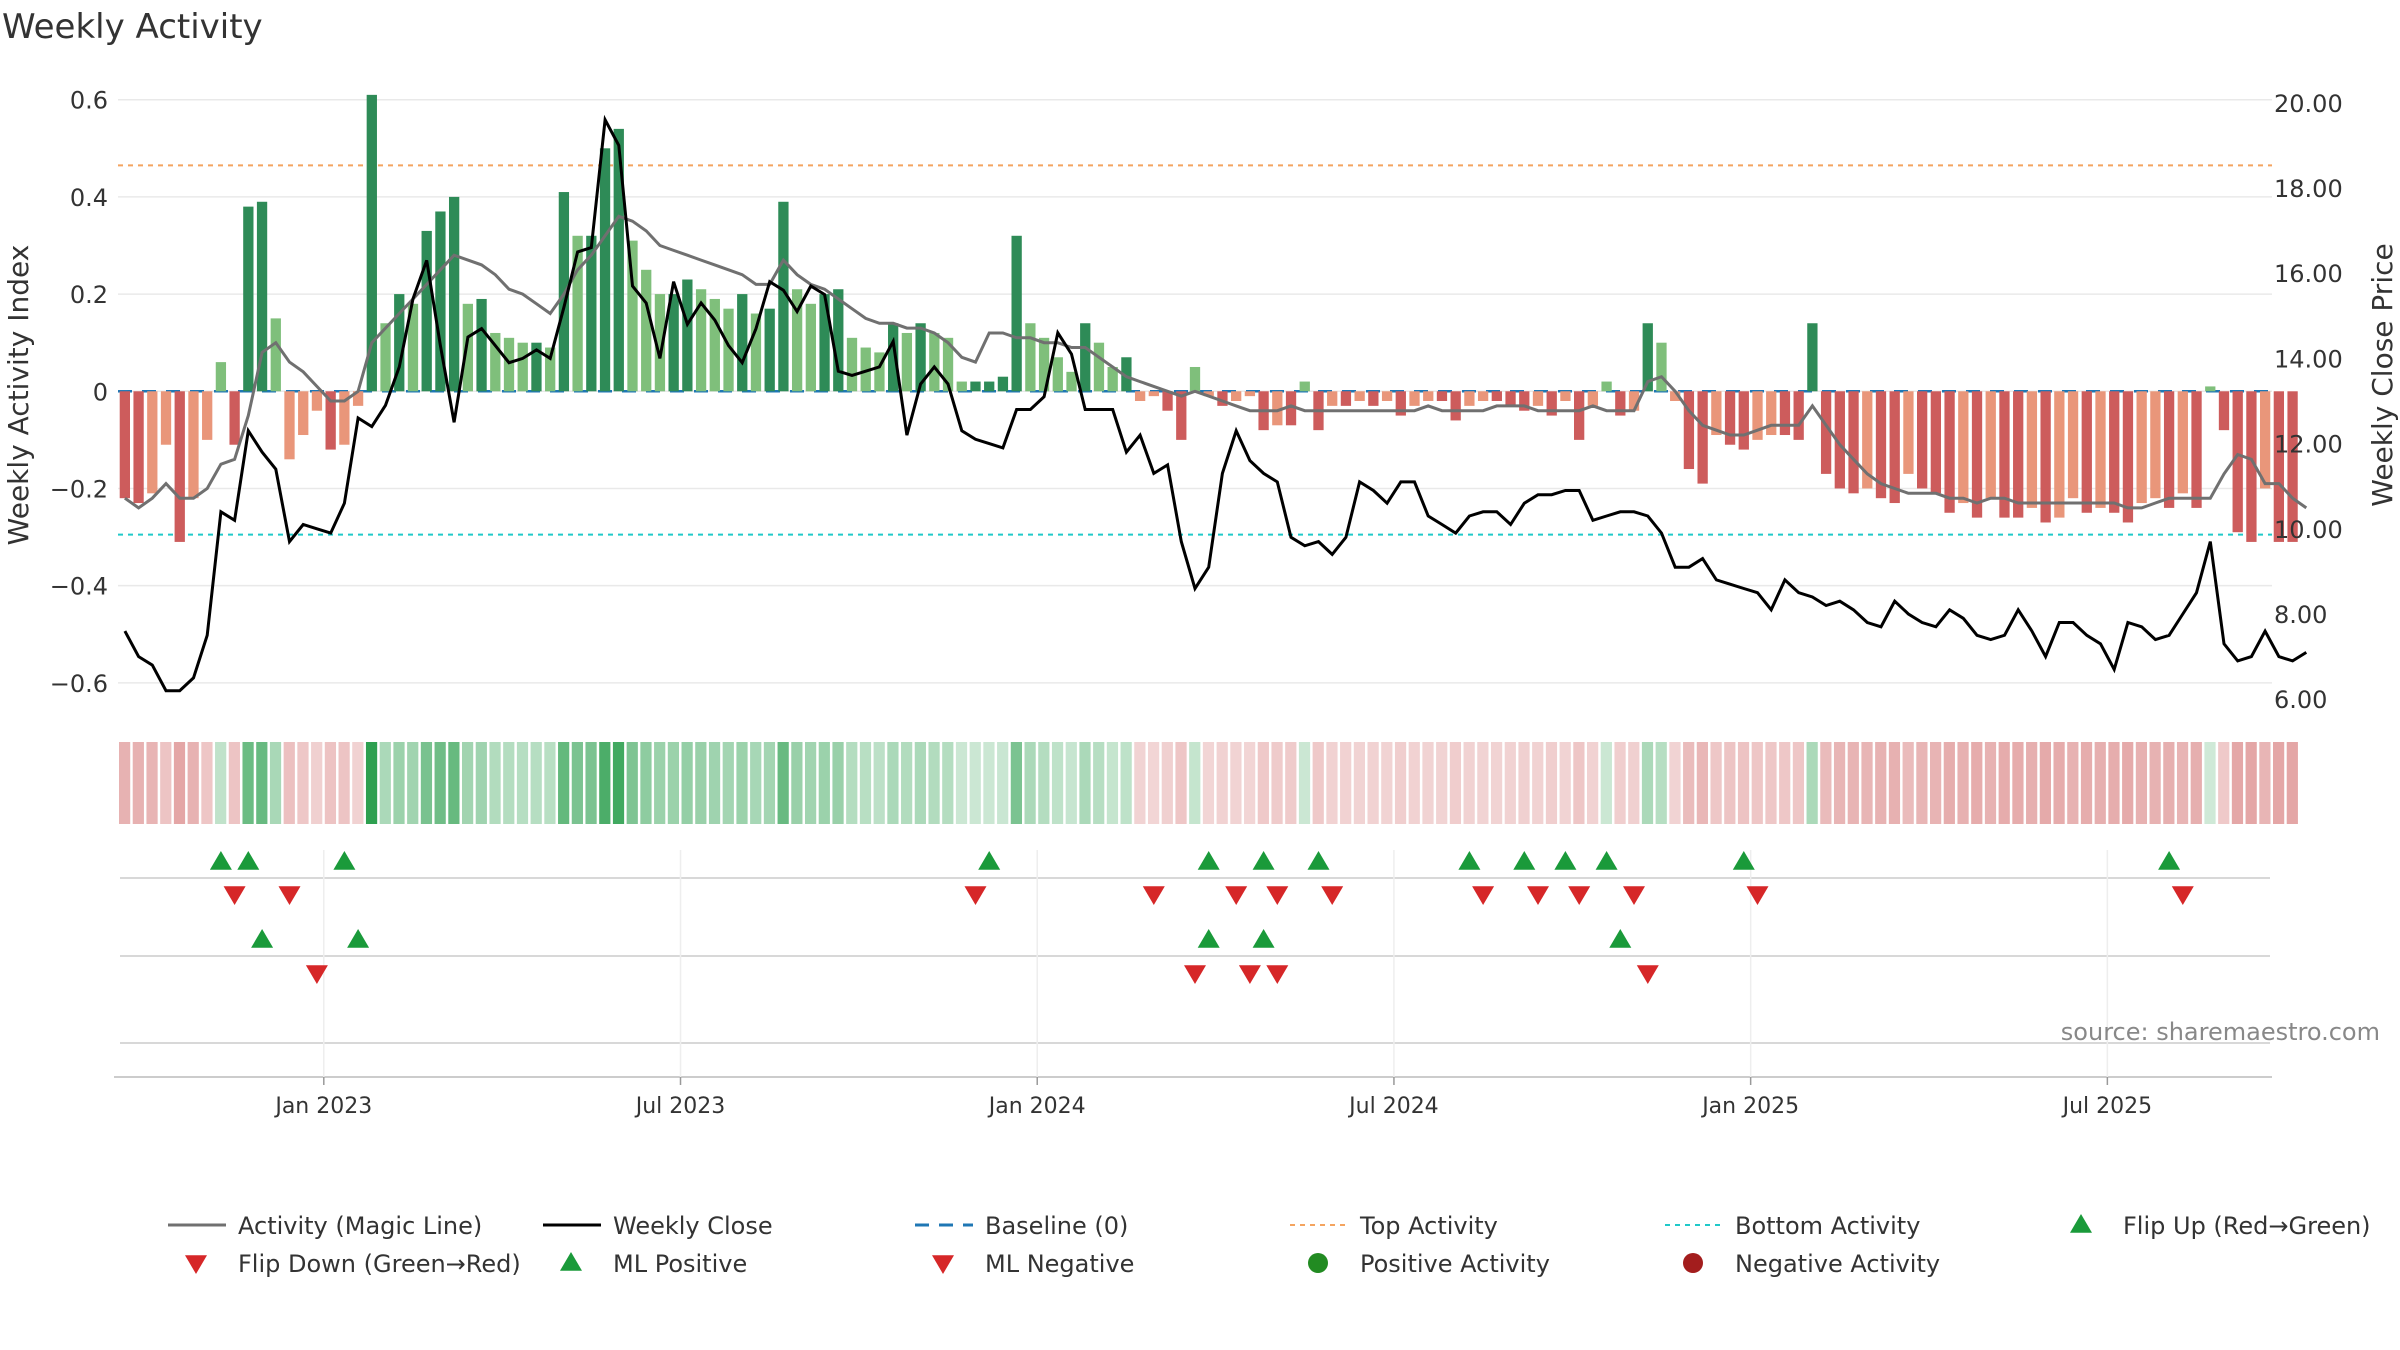 The image size is (2400, 1350). Describe the element at coordinates (322, 1106) in the screenshot. I see `x-tick-label: Jan 2023` at that location.